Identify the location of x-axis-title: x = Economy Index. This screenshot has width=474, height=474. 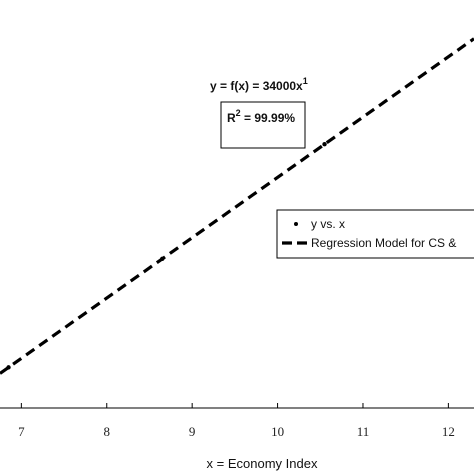
(262, 463).